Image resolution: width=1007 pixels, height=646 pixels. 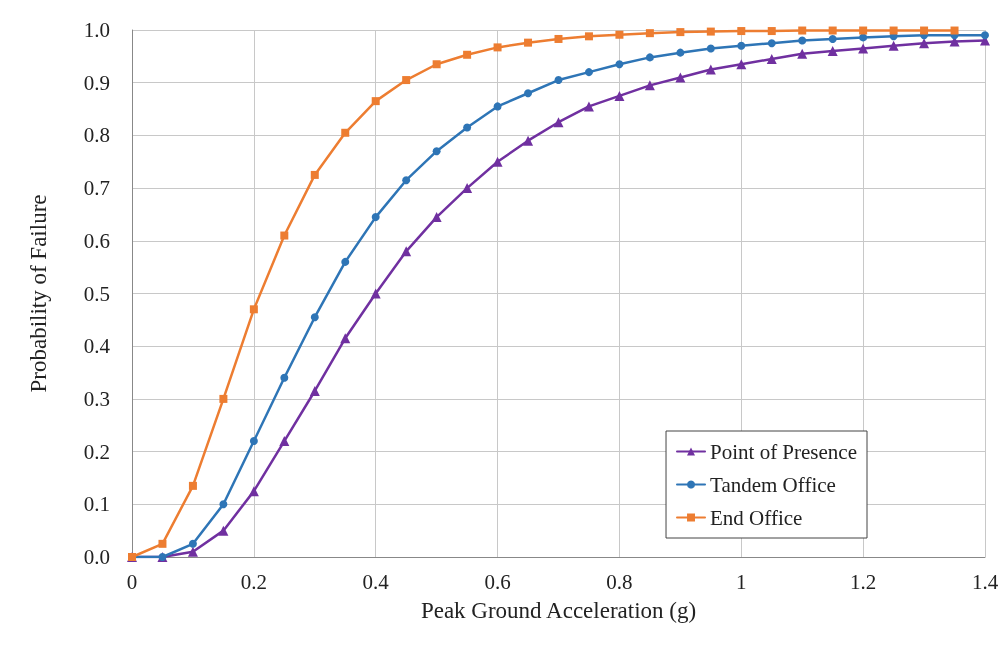 What do you see at coordinates (863, 581) in the screenshot?
I see `x-tick-label: 1.2` at bounding box center [863, 581].